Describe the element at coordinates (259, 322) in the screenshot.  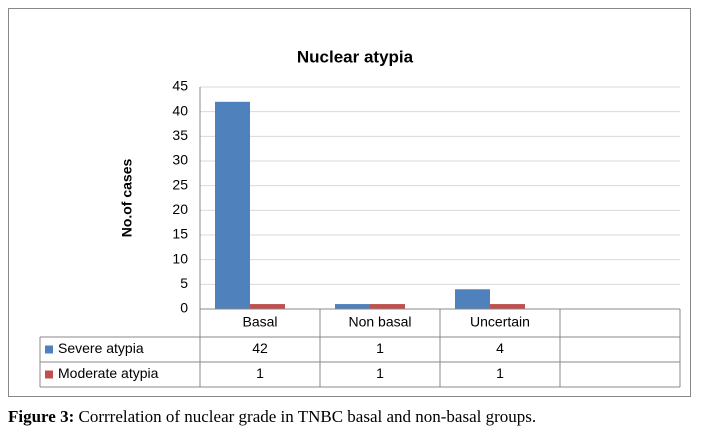
I see `x-tick-label: Basal` at that location.